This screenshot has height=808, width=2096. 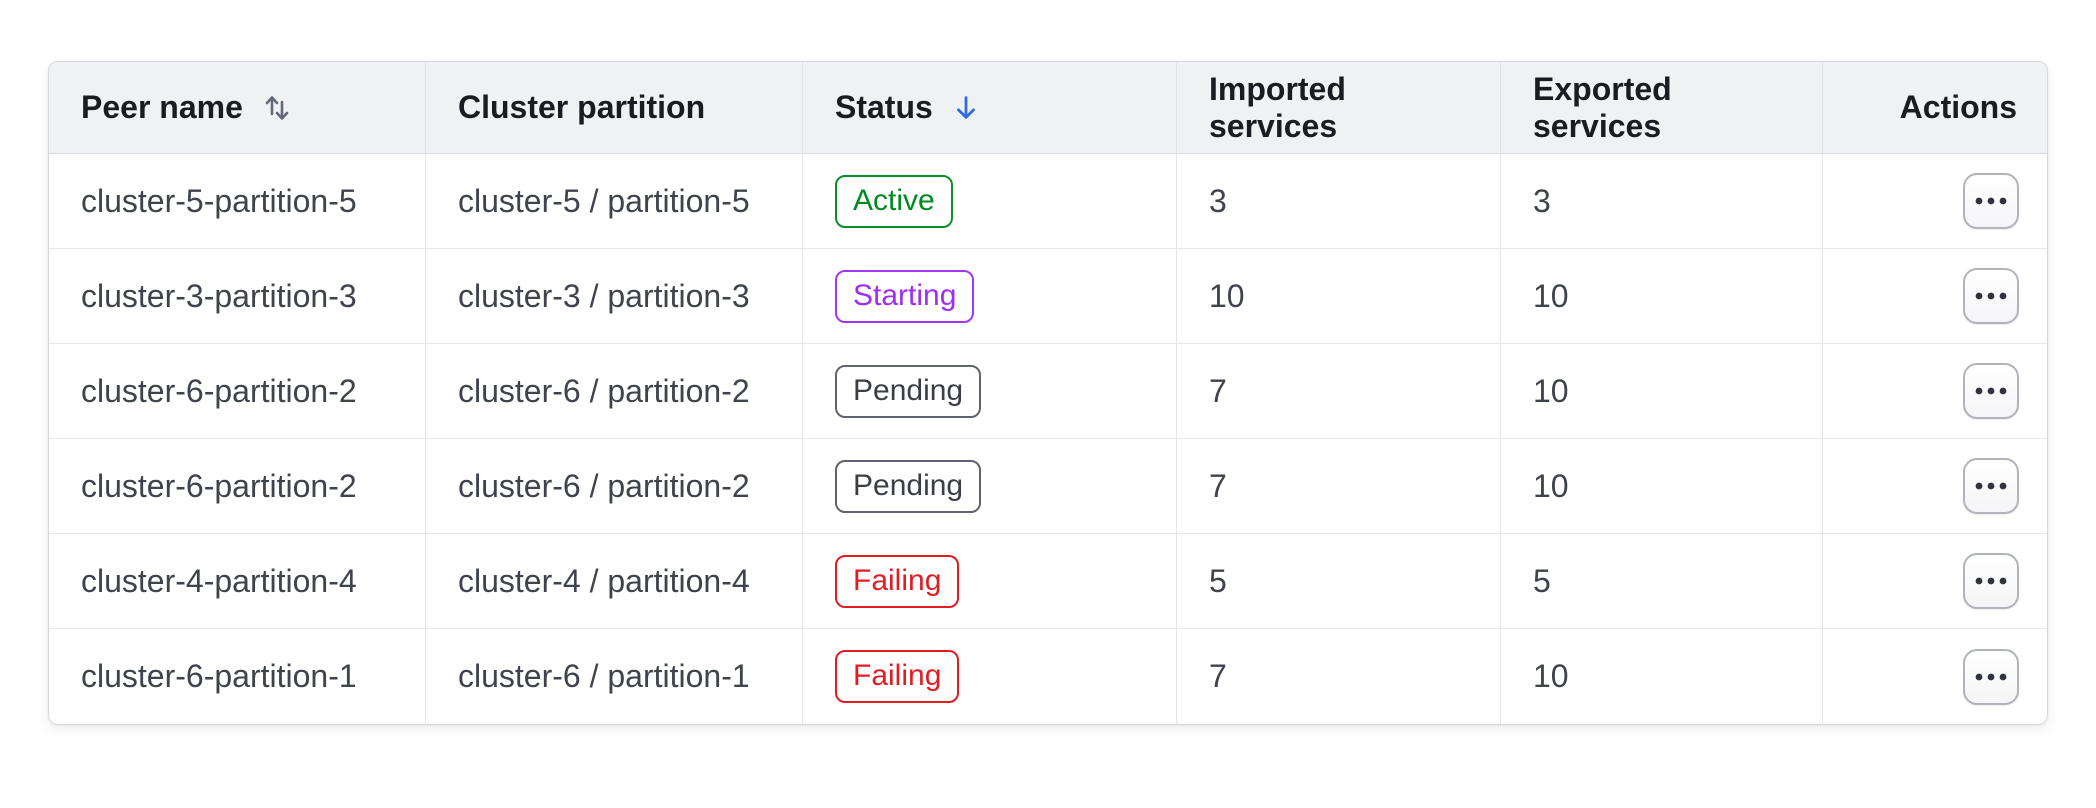 What do you see at coordinates (614, 296) in the screenshot?
I see `cluster-partition-cell: cluster-3 / partition-3` at bounding box center [614, 296].